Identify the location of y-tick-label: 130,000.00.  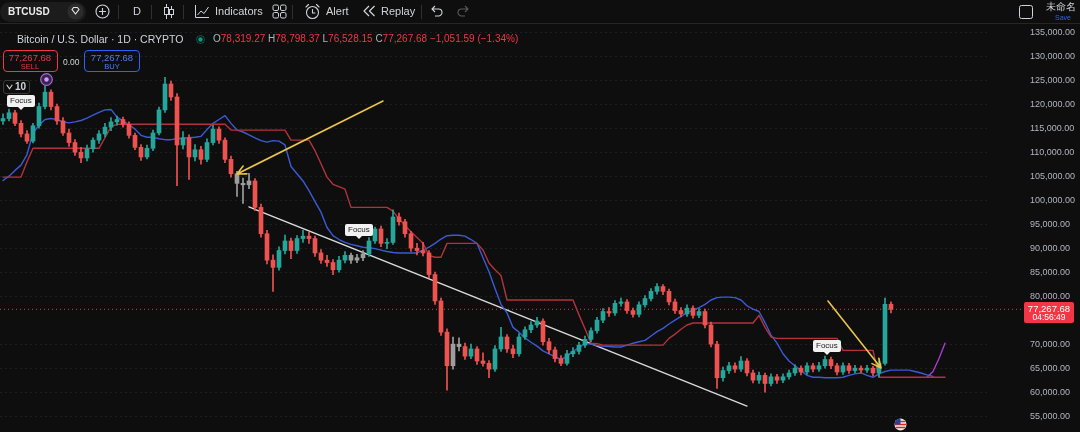
(1053, 55).